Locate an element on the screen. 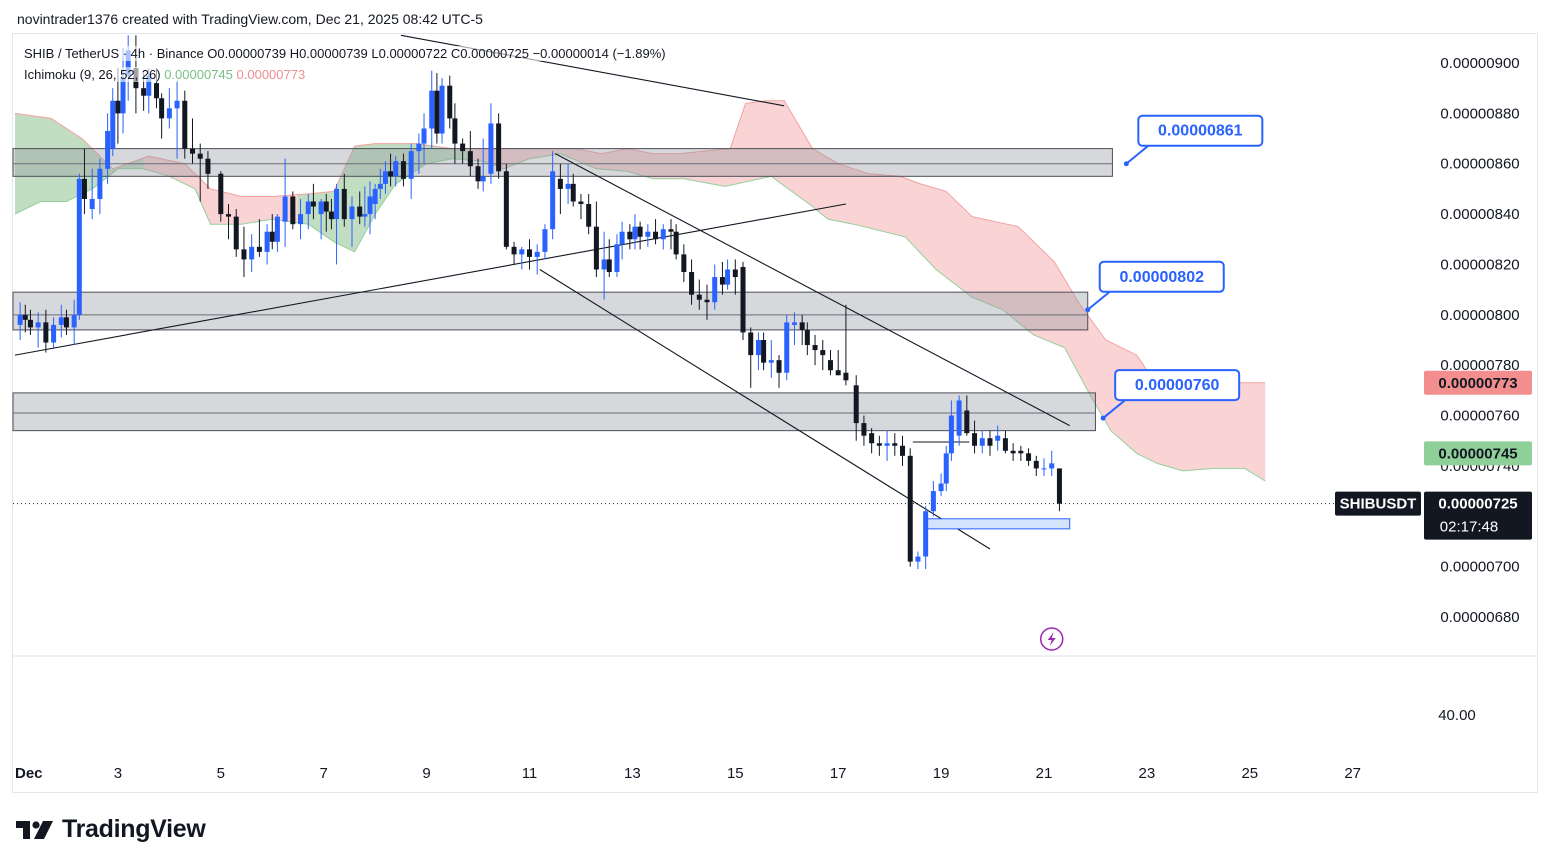 Image resolution: width=1551 pixels, height=868 pixels. time-tick-label: 15 is located at coordinates (735, 773).